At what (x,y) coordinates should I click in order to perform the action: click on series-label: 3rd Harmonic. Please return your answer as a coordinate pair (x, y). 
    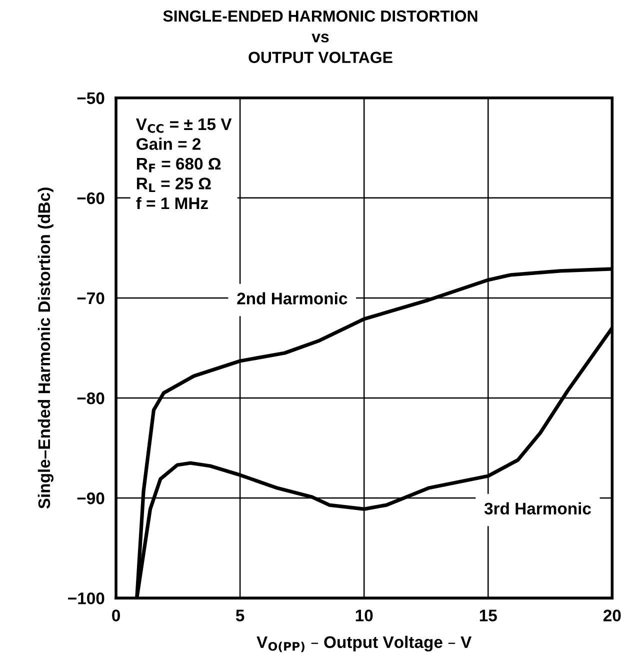
    Looking at the image, I should click on (537, 508).